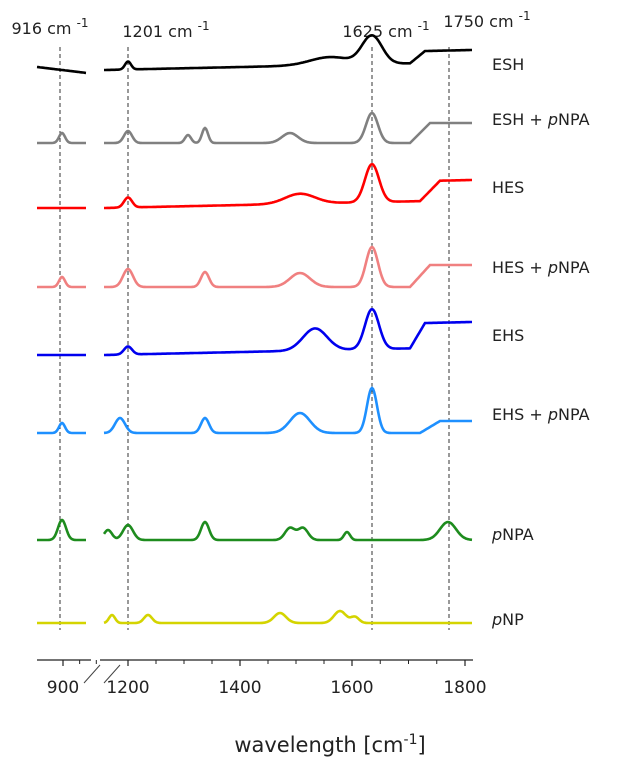 This screenshot has width=627, height=771. What do you see at coordinates (508, 335) in the screenshot?
I see `series-label: EHS` at bounding box center [508, 335].